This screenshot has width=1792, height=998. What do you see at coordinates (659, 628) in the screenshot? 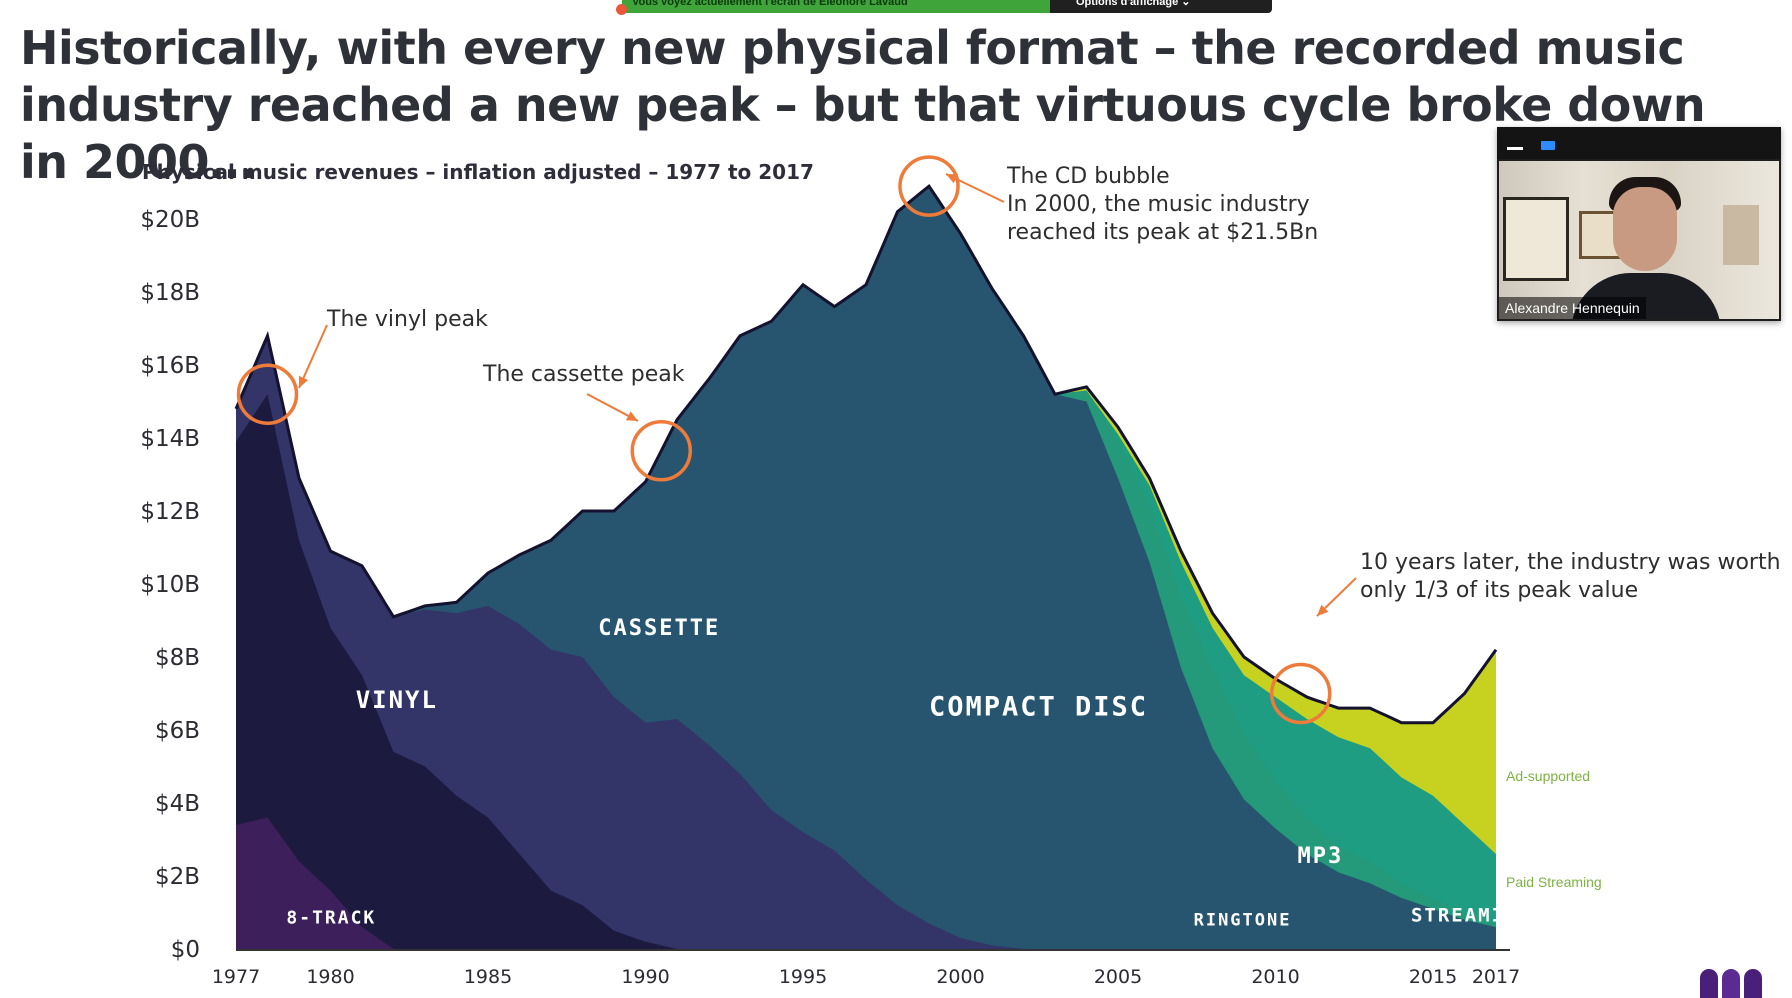
I see `series-label: CASSETTE` at bounding box center [659, 628].